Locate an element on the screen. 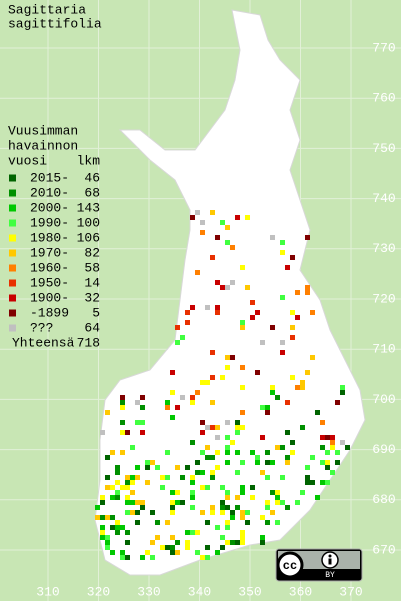 The image size is (401, 601). legend-count: 32 is located at coordinates (92, 297).